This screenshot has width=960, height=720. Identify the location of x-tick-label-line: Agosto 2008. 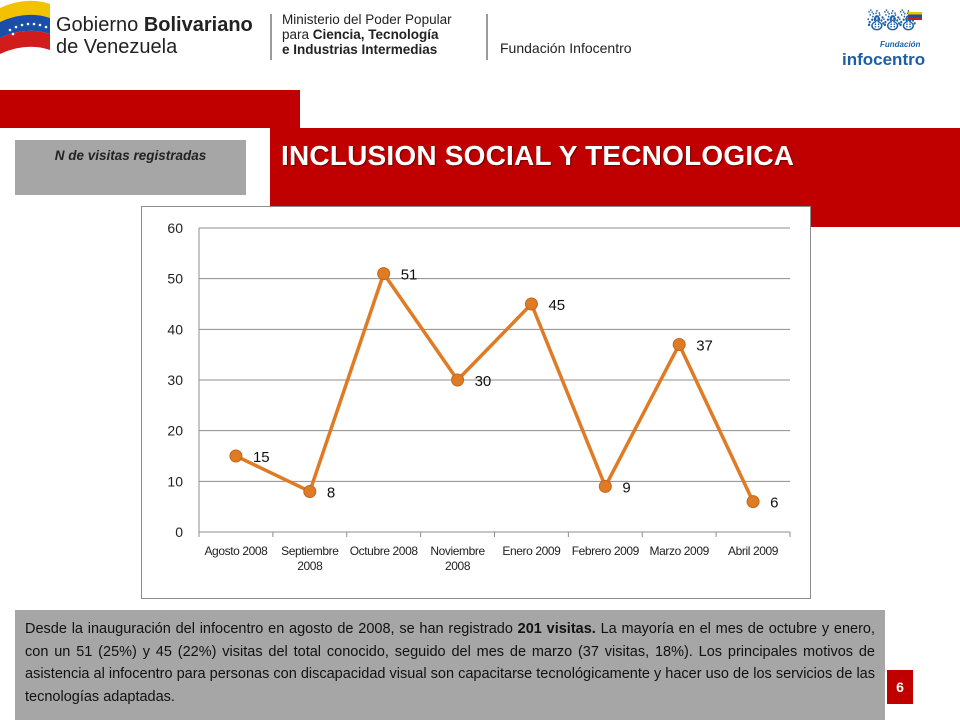
(236, 551).